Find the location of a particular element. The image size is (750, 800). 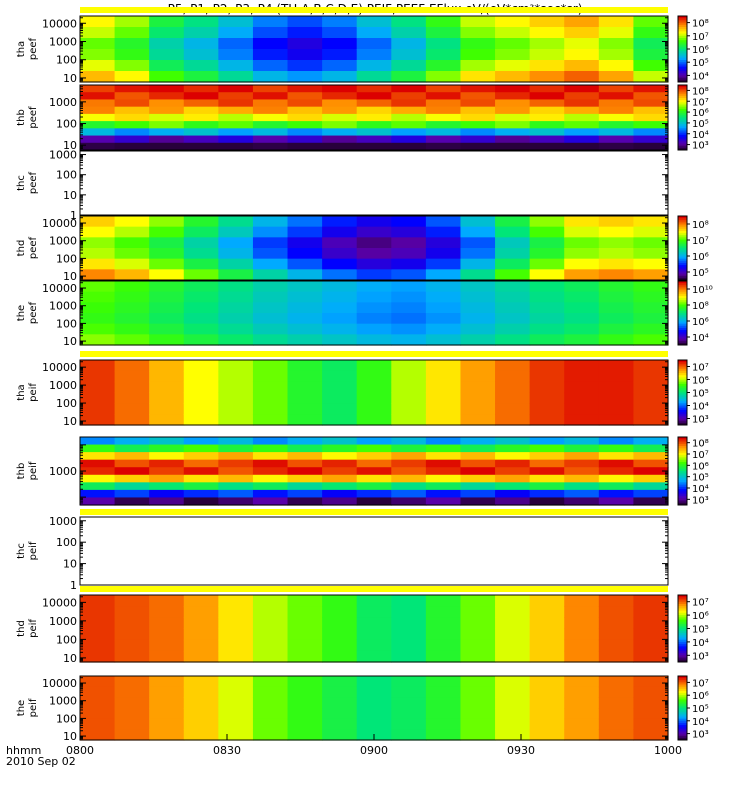

y-axis-label: thd is located at coordinates (21, 248).